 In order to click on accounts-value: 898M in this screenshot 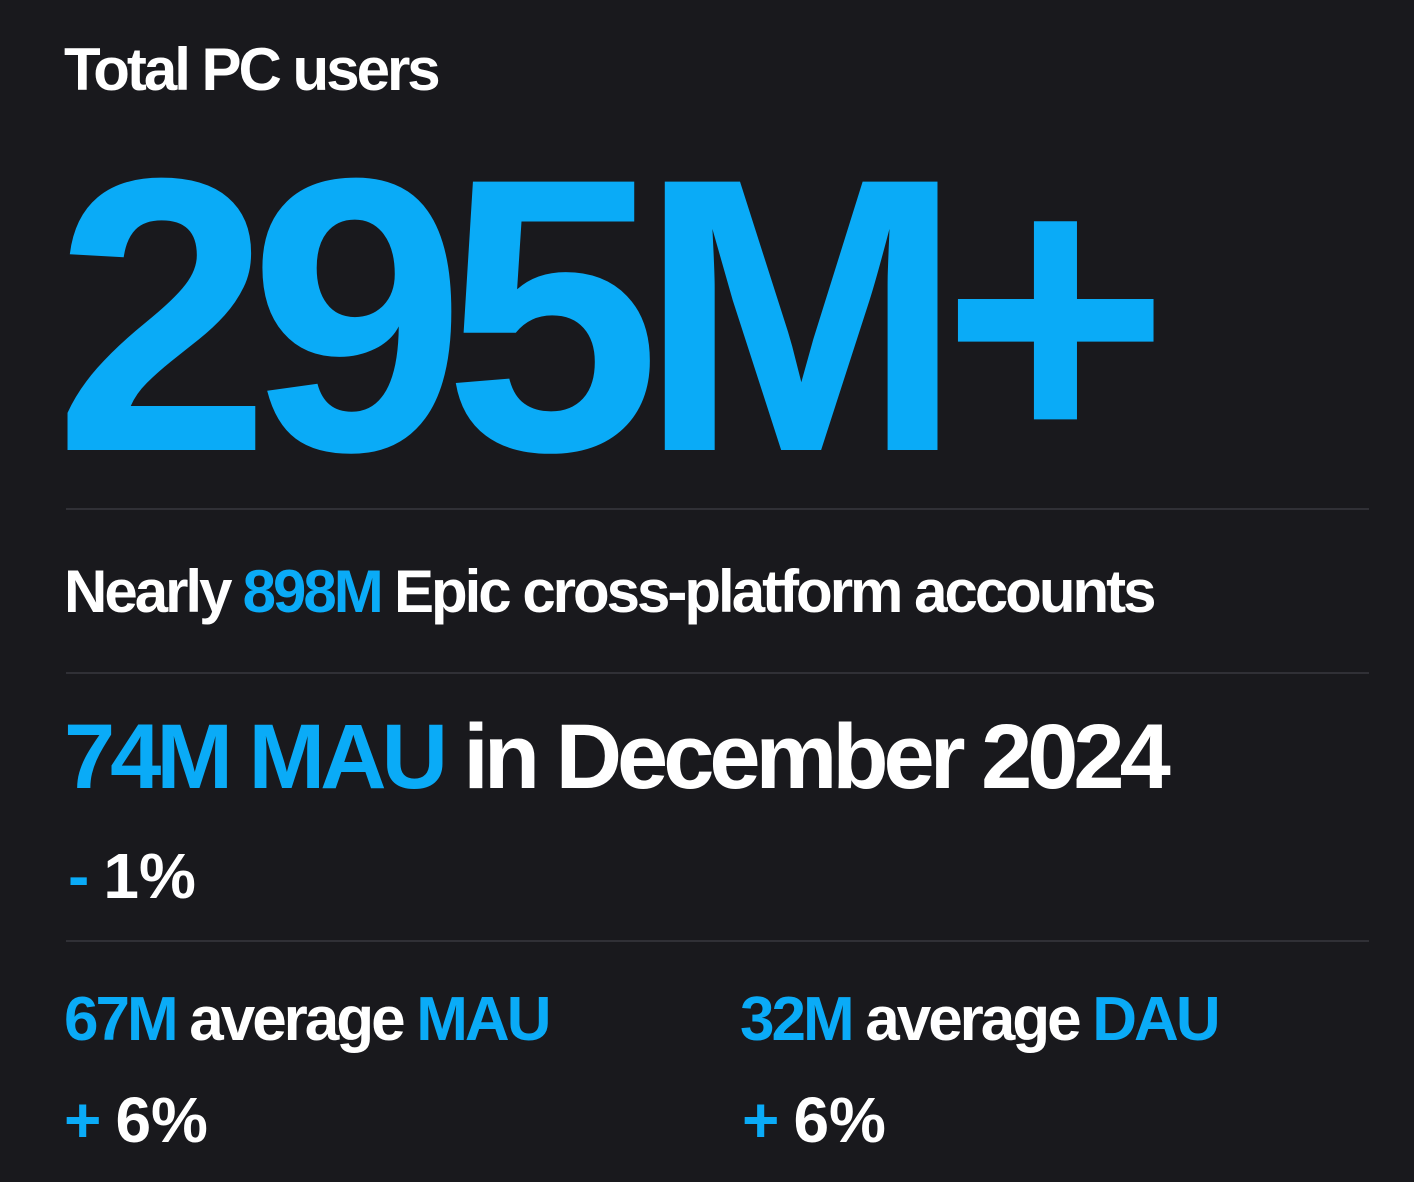, I will do `click(313, 591)`.